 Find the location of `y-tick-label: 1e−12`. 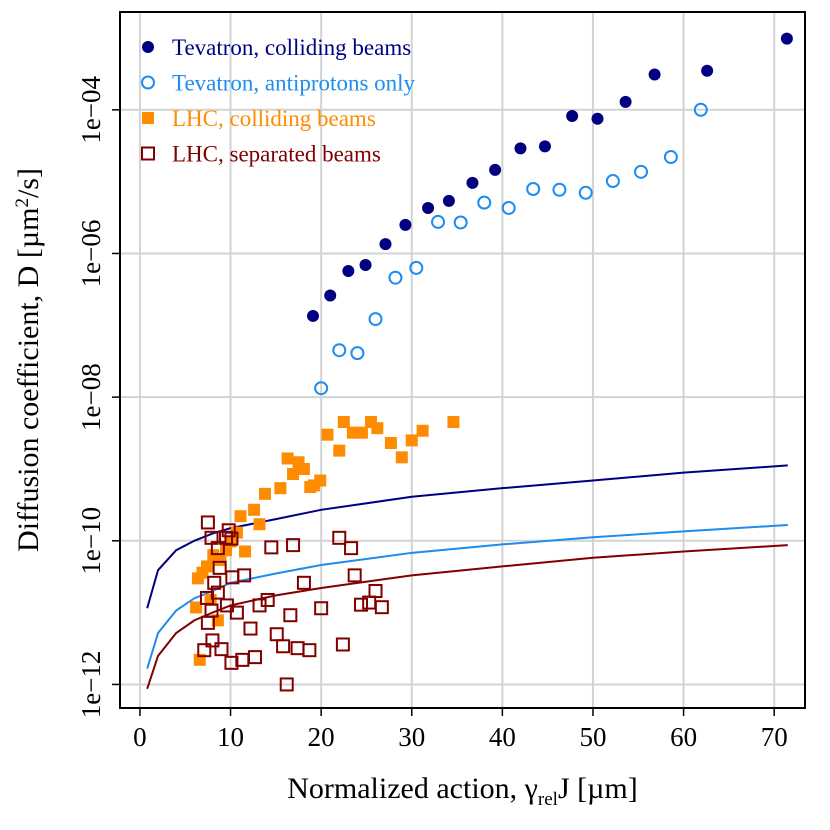

y-tick-label: 1e−12 is located at coordinates (91, 685).